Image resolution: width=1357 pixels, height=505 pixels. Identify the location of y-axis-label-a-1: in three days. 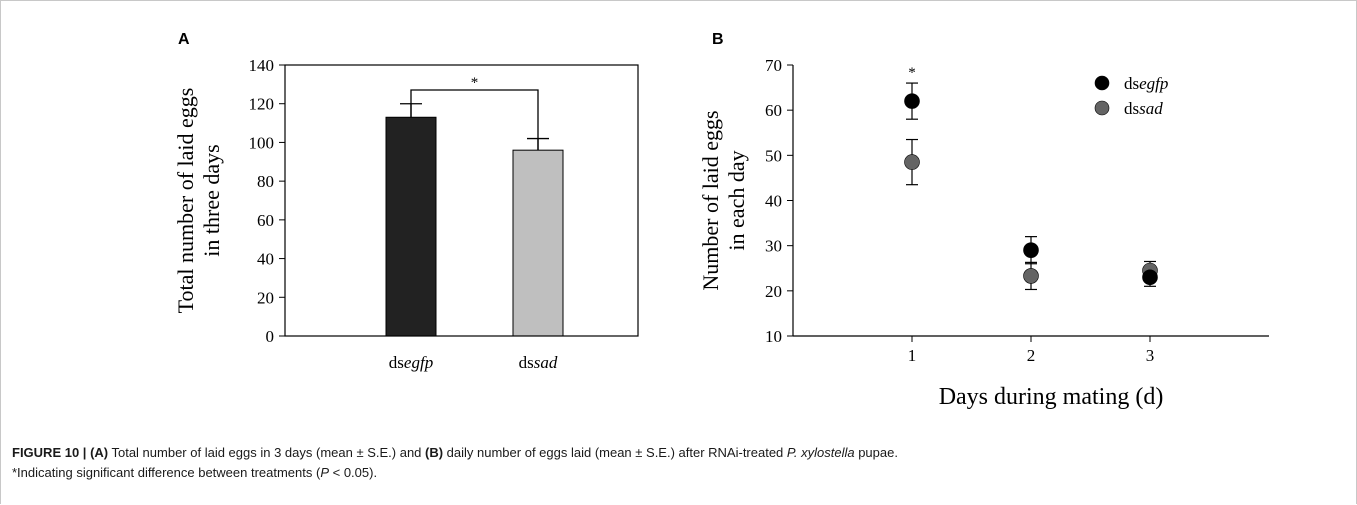
(211, 200).